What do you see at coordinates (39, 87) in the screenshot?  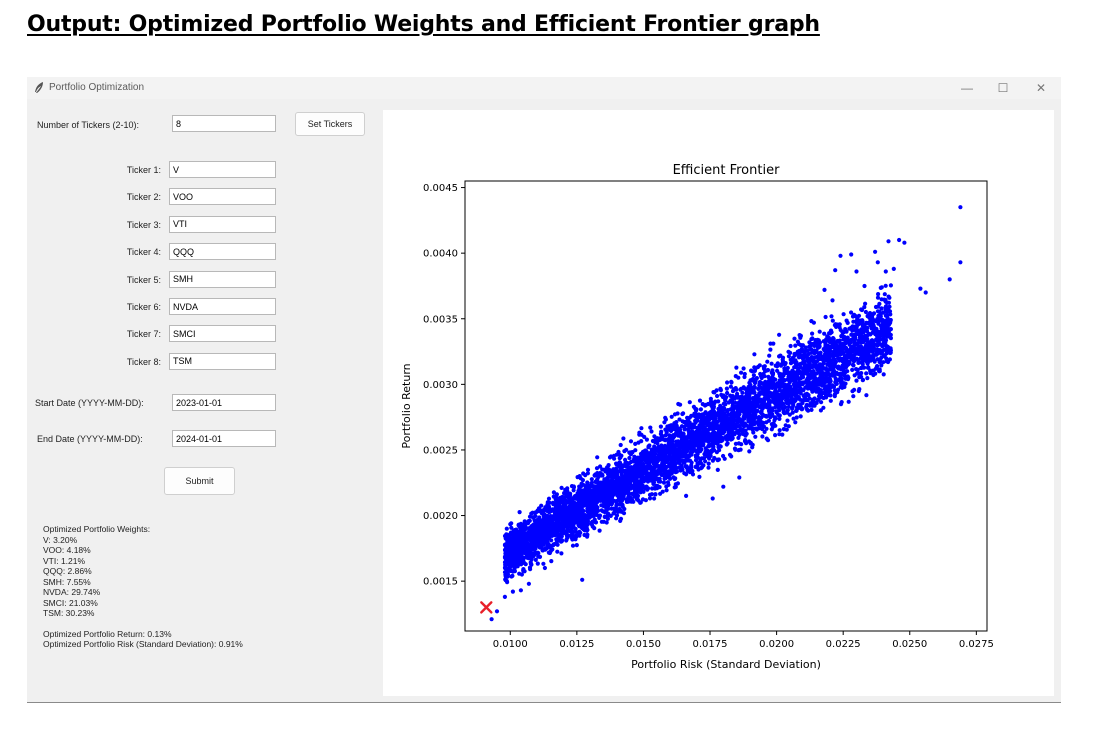 I see `feather-icon` at bounding box center [39, 87].